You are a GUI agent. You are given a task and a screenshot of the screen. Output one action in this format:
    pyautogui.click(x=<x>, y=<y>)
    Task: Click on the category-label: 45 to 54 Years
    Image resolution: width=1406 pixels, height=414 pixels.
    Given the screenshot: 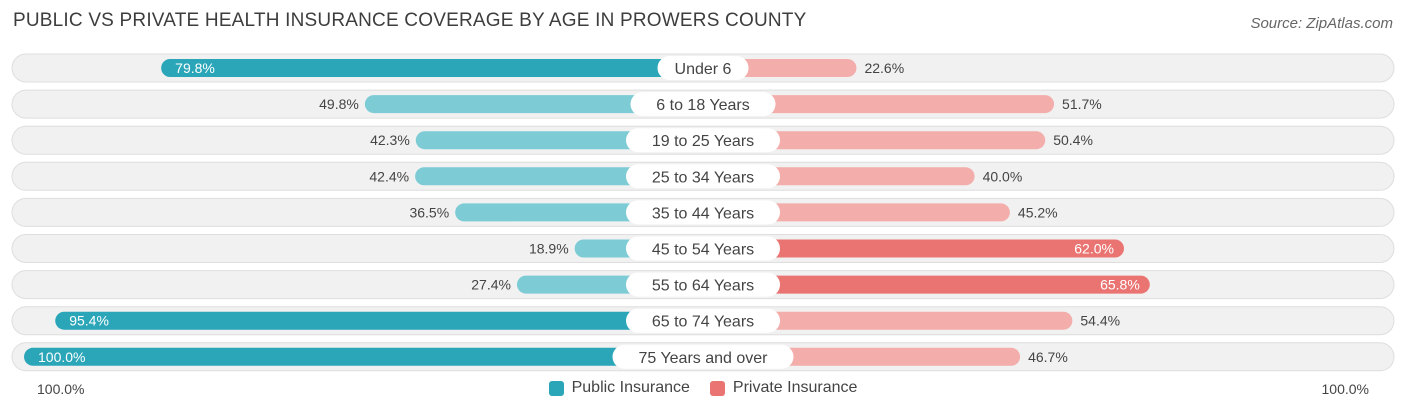 What is the action you would take?
    pyautogui.click(x=703, y=250)
    